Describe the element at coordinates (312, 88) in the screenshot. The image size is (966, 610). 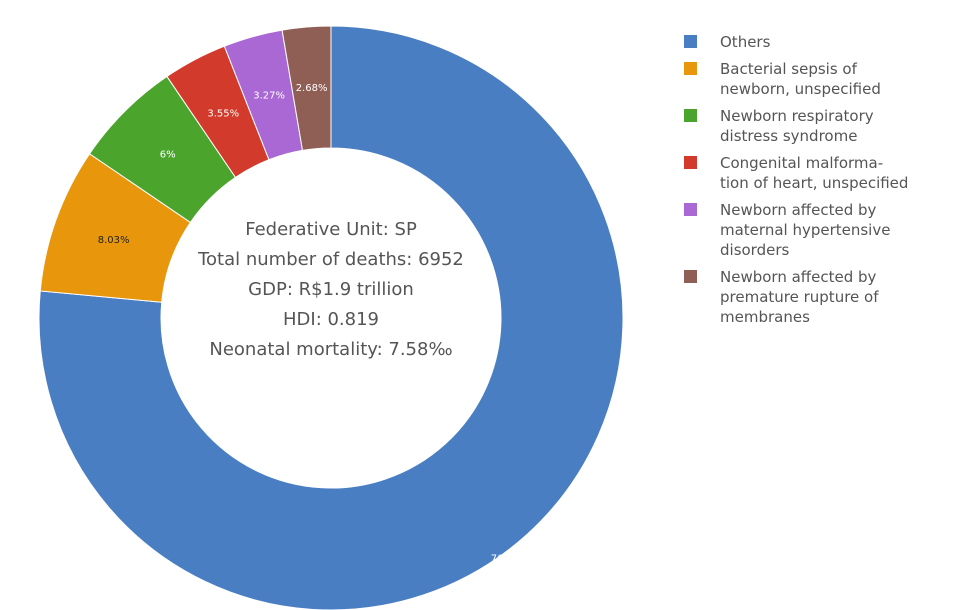
I see `slice-value-label-newborn-affected-by-premature-rupture-of-membranes: 2.68%` at that location.